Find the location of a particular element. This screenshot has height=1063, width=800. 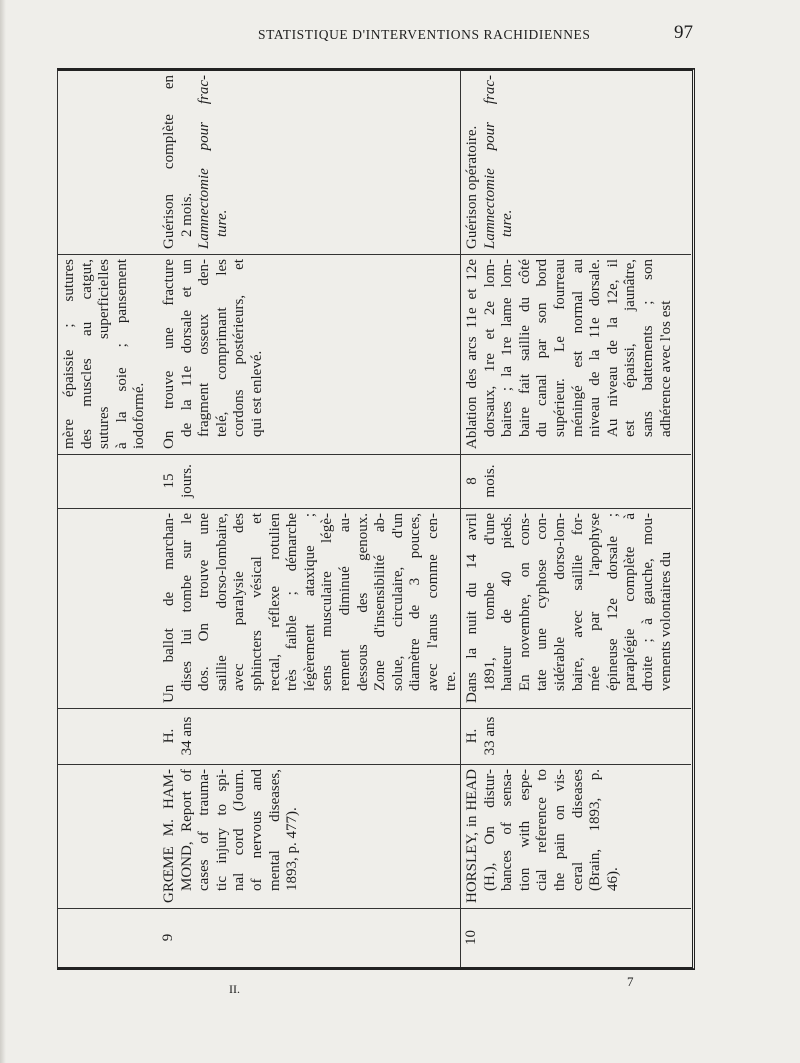

text-line: rement diminué au- is located at coordinates (344, 602).